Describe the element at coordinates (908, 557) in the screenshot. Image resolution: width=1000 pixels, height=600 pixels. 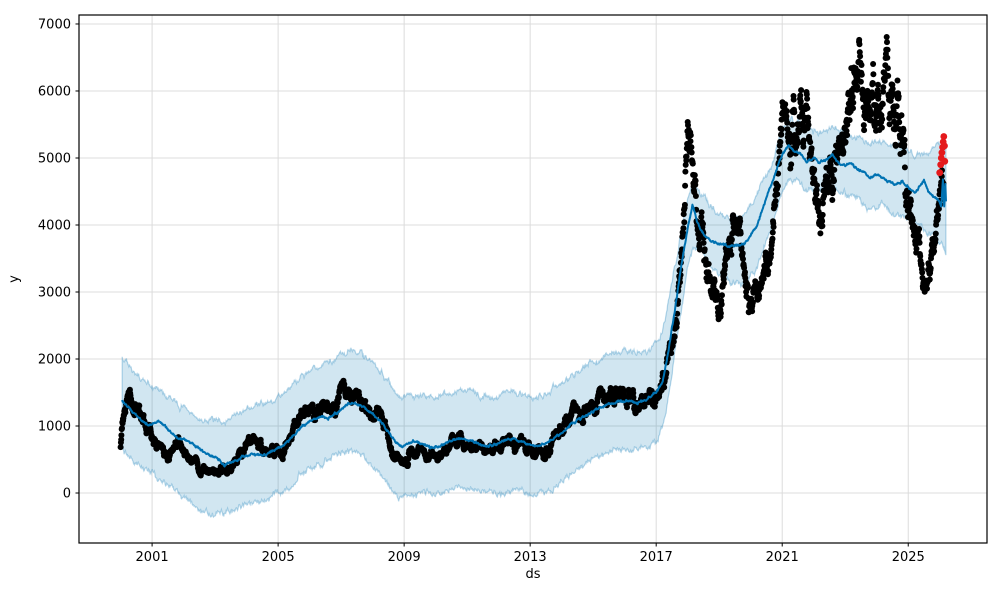
I see `x-tick-label: 2025` at that location.